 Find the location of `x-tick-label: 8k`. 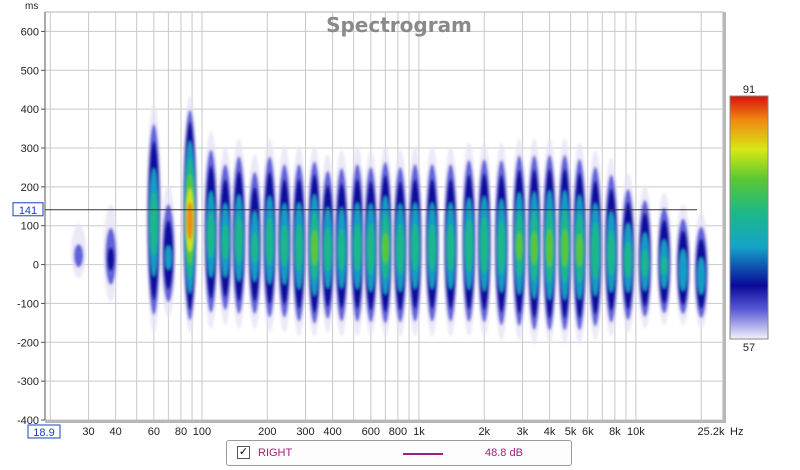

x-tick-label: 8k is located at coordinates (615, 432).